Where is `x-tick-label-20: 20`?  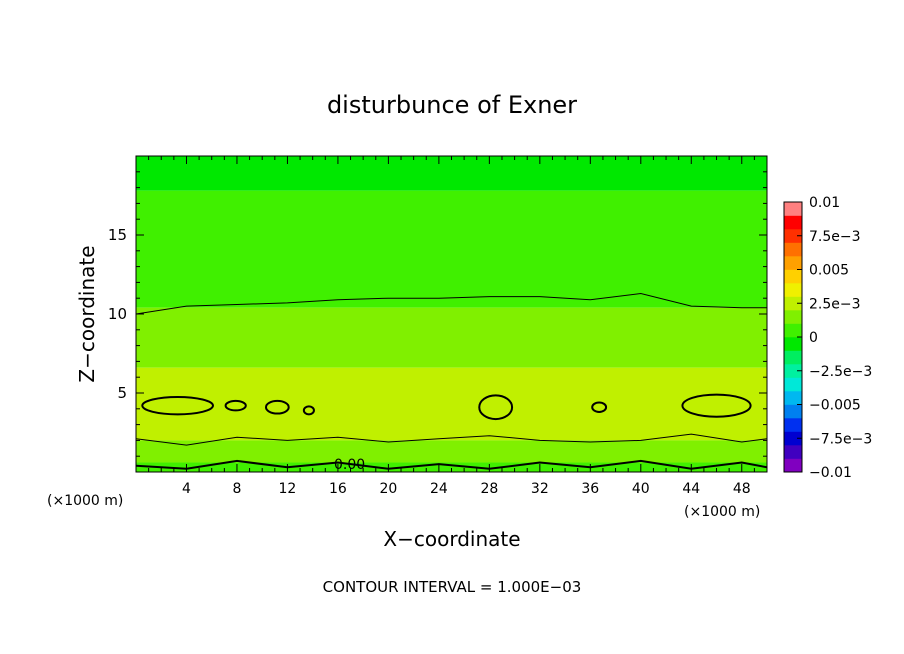
x-tick-label-20: 20 is located at coordinates (388, 489).